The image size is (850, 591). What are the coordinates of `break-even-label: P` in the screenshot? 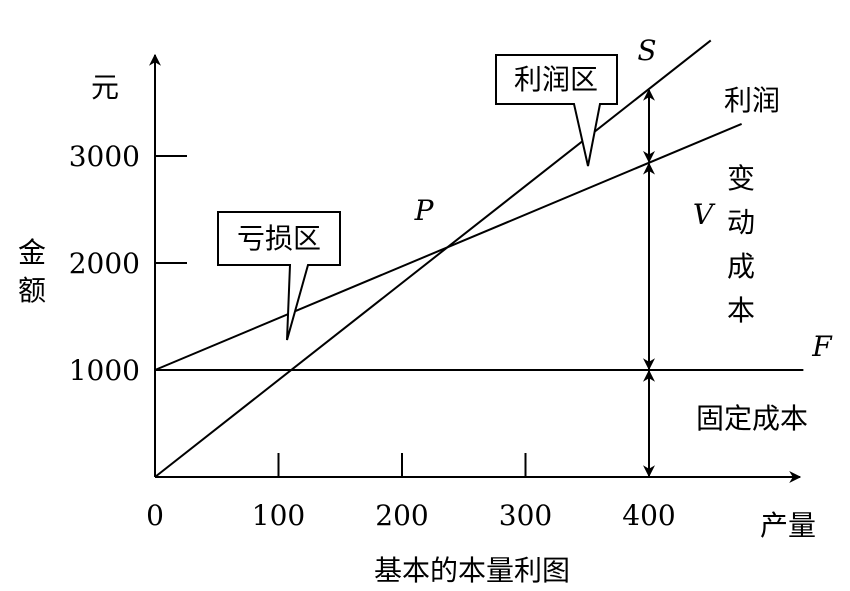 It's located at (424, 210).